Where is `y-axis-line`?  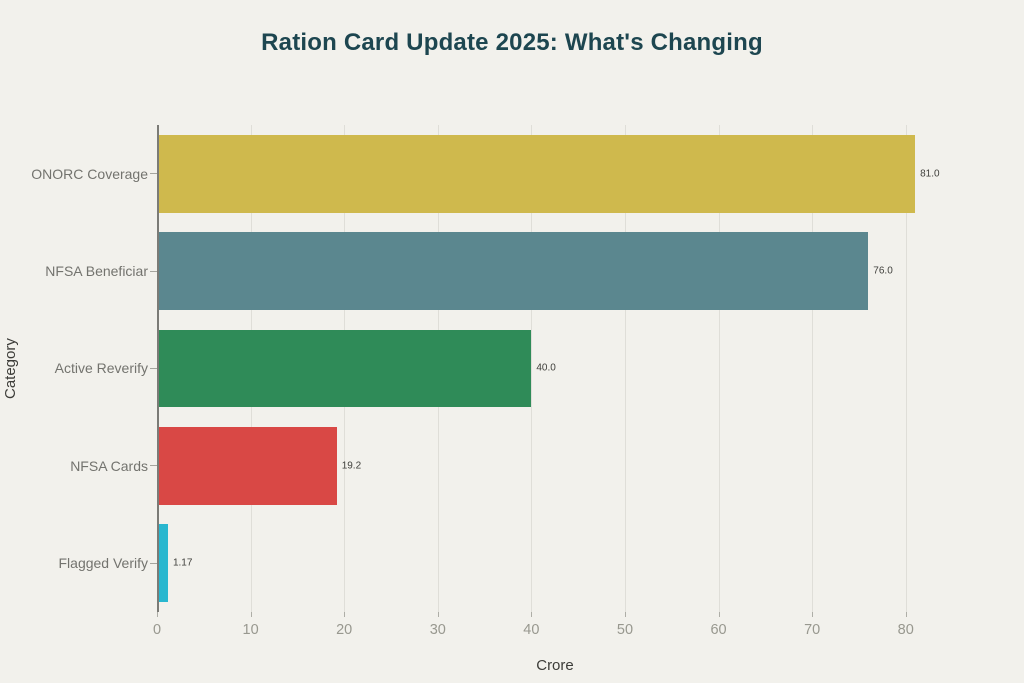
y-axis-line is located at coordinates (158, 368).